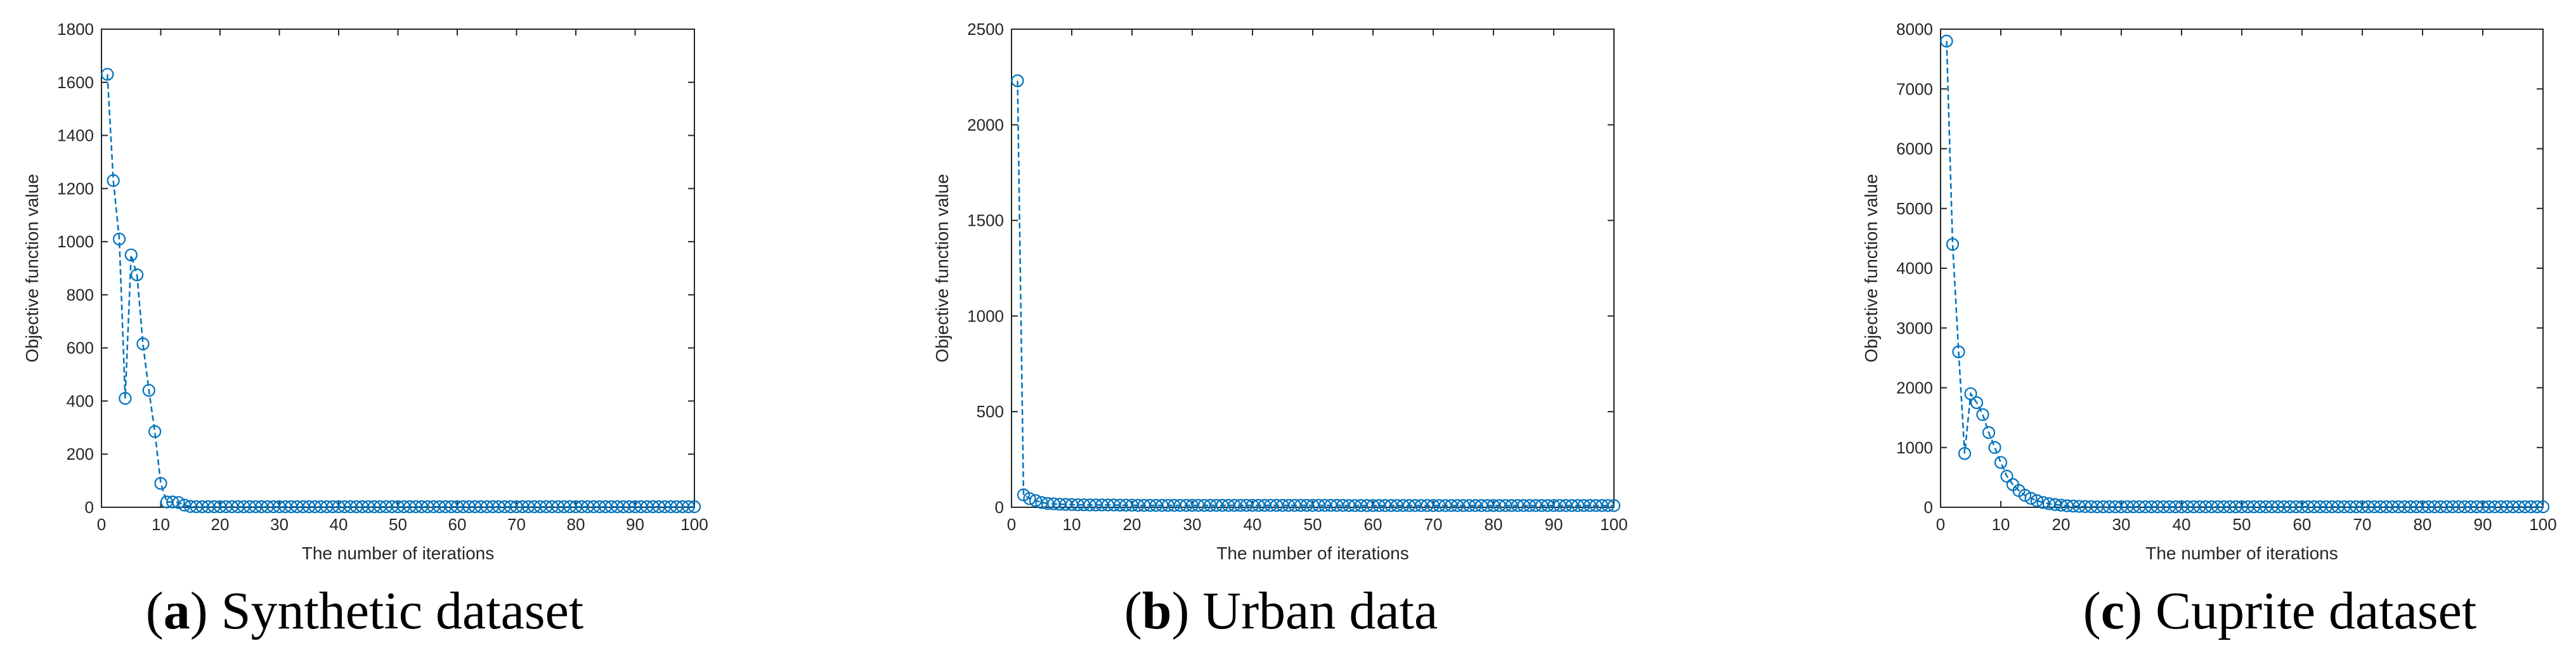 Image resolution: width=2576 pixels, height=662 pixels. I want to click on x-tick-label-b-7: 70, so click(1433, 524).